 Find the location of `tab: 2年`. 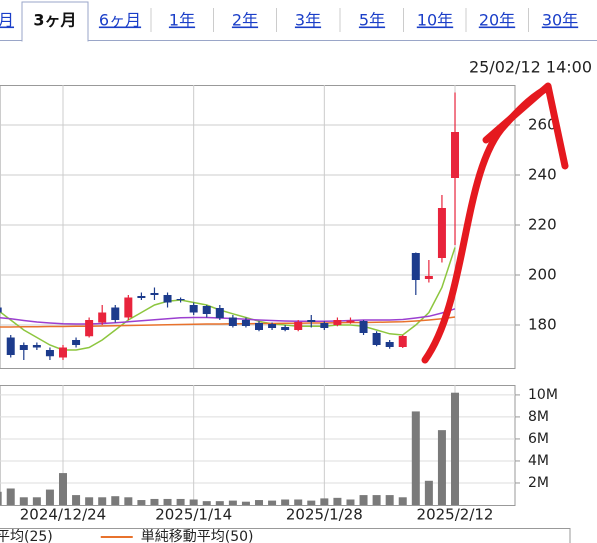

tab: 2年 is located at coordinates (245, 20).